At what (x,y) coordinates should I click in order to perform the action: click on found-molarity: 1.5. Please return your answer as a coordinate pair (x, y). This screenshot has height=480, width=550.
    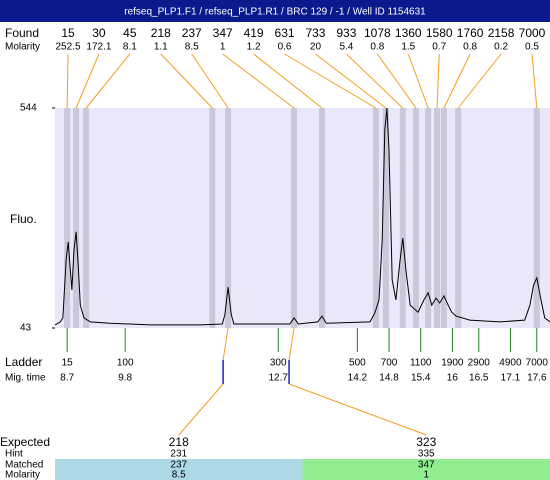
    Looking at the image, I should click on (408, 47).